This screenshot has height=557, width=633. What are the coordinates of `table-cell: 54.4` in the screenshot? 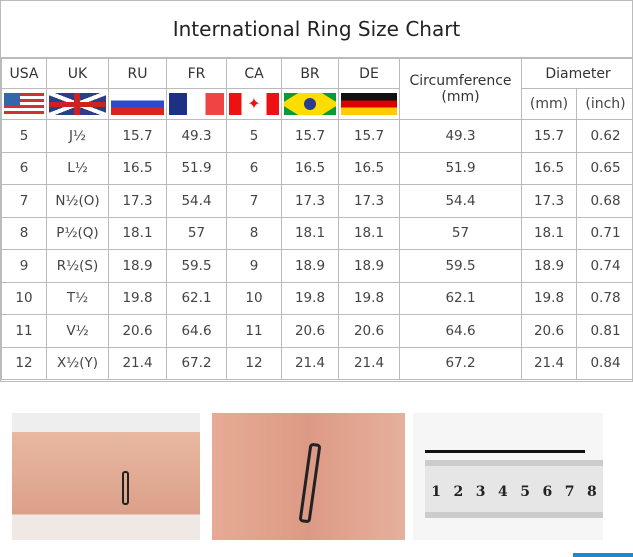 It's located at (196, 201).